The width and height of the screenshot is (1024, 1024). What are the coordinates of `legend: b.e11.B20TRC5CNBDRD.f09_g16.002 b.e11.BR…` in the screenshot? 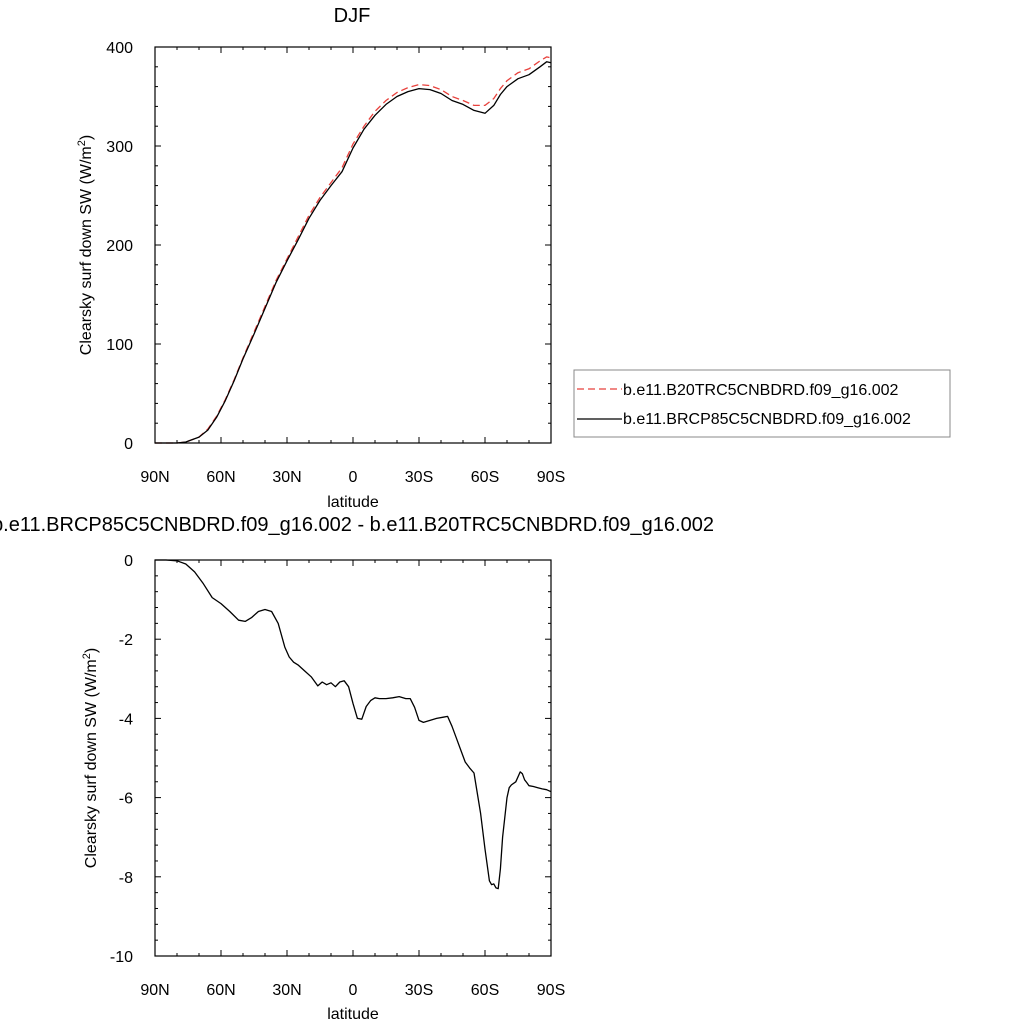 It's located at (762, 403).